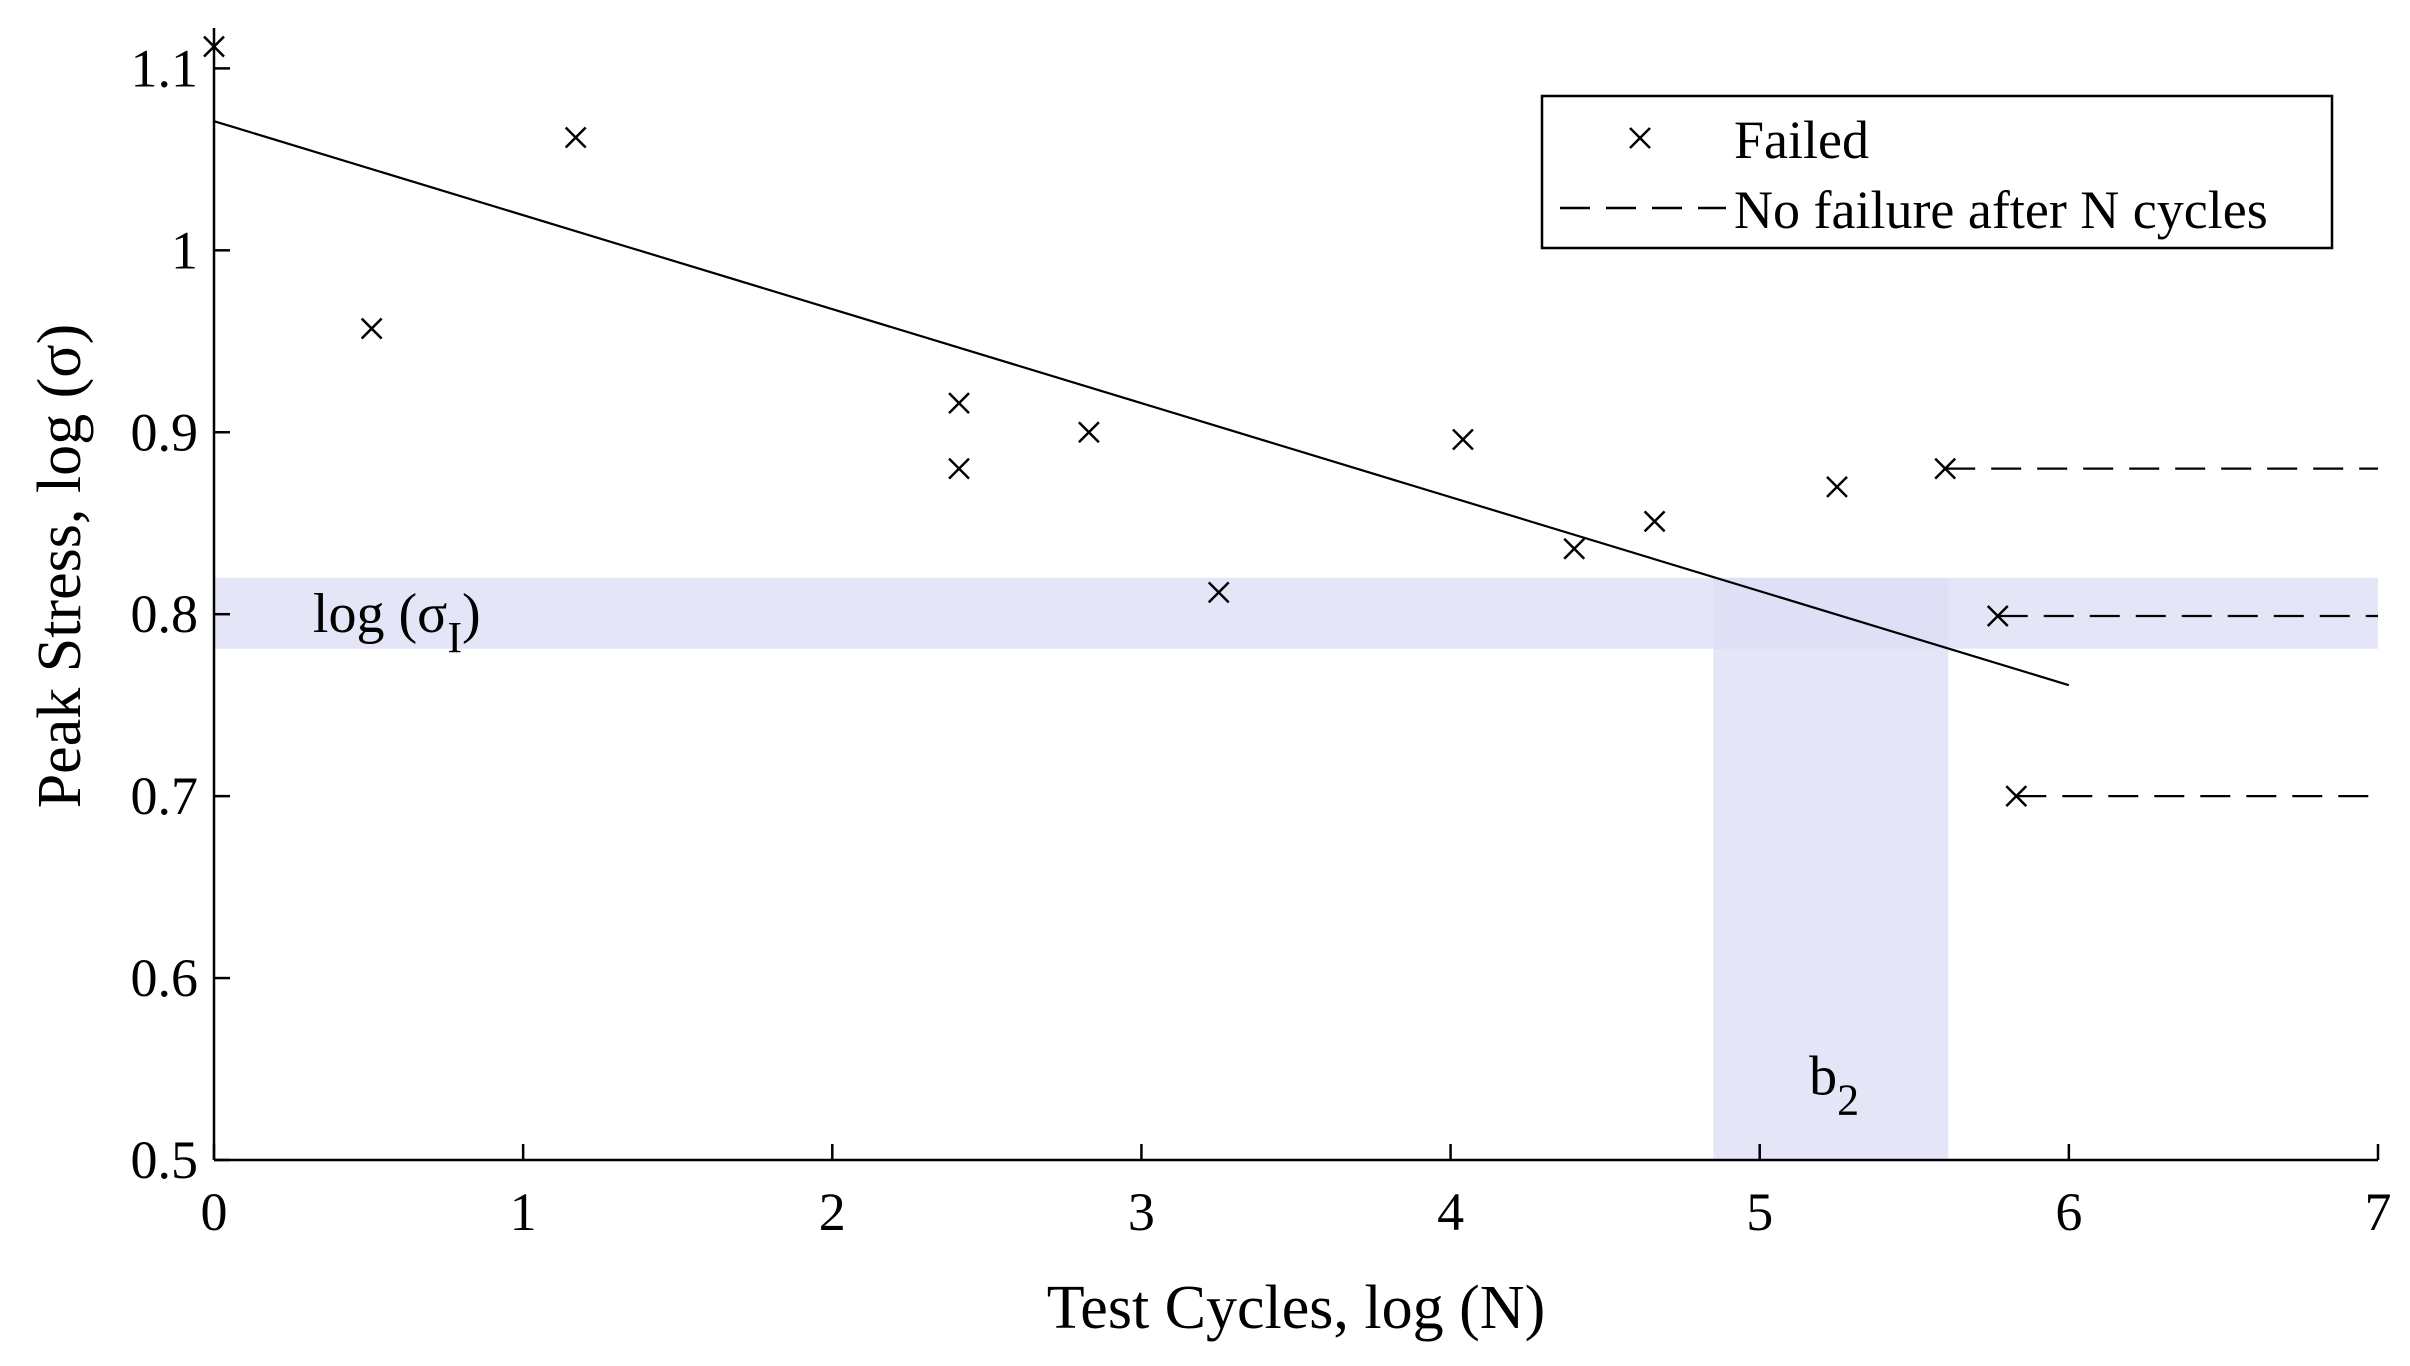 The image size is (2410, 1366). Describe the element at coordinates (2068, 1212) in the screenshot. I see `x-tick-label: 6` at that location.